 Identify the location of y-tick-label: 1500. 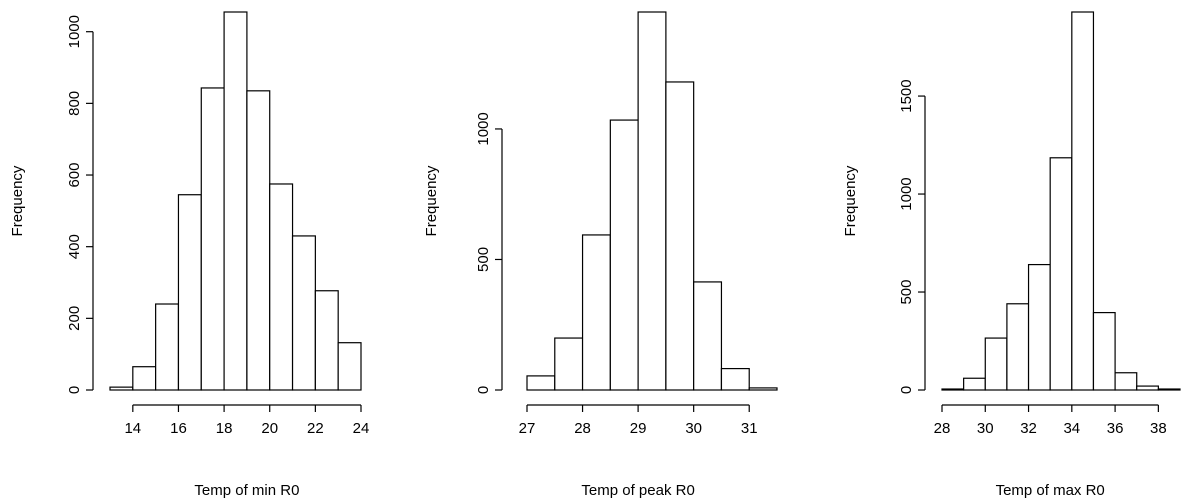
(906, 95).